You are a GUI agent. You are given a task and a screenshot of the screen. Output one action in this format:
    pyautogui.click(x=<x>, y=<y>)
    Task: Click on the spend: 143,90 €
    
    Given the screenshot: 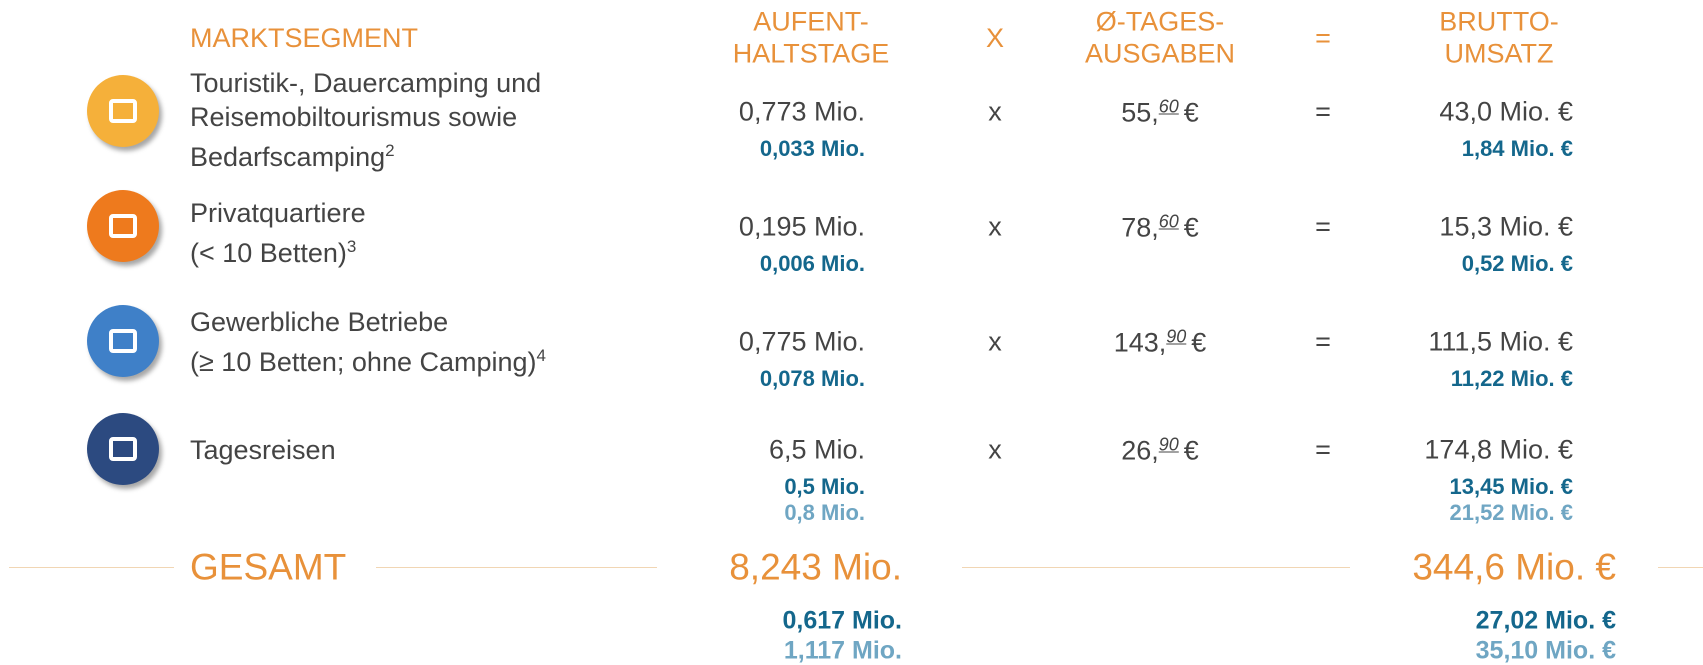 What is the action you would take?
    pyautogui.click(x=1160, y=342)
    